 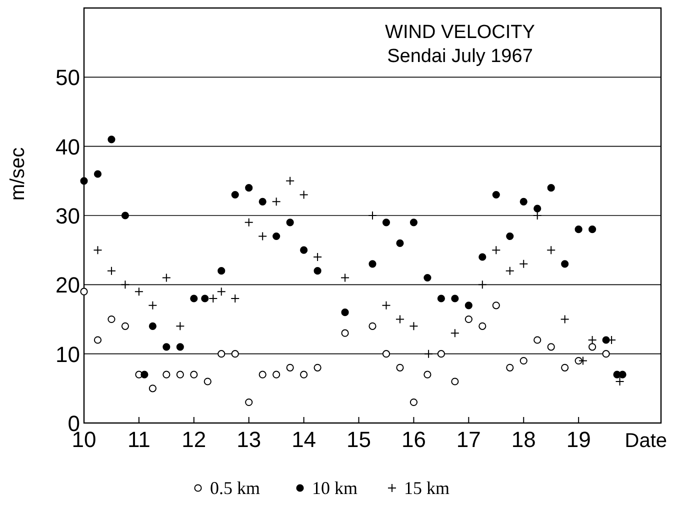 What do you see at coordinates (249, 439) in the screenshot?
I see `x-tick-label: 13` at bounding box center [249, 439].